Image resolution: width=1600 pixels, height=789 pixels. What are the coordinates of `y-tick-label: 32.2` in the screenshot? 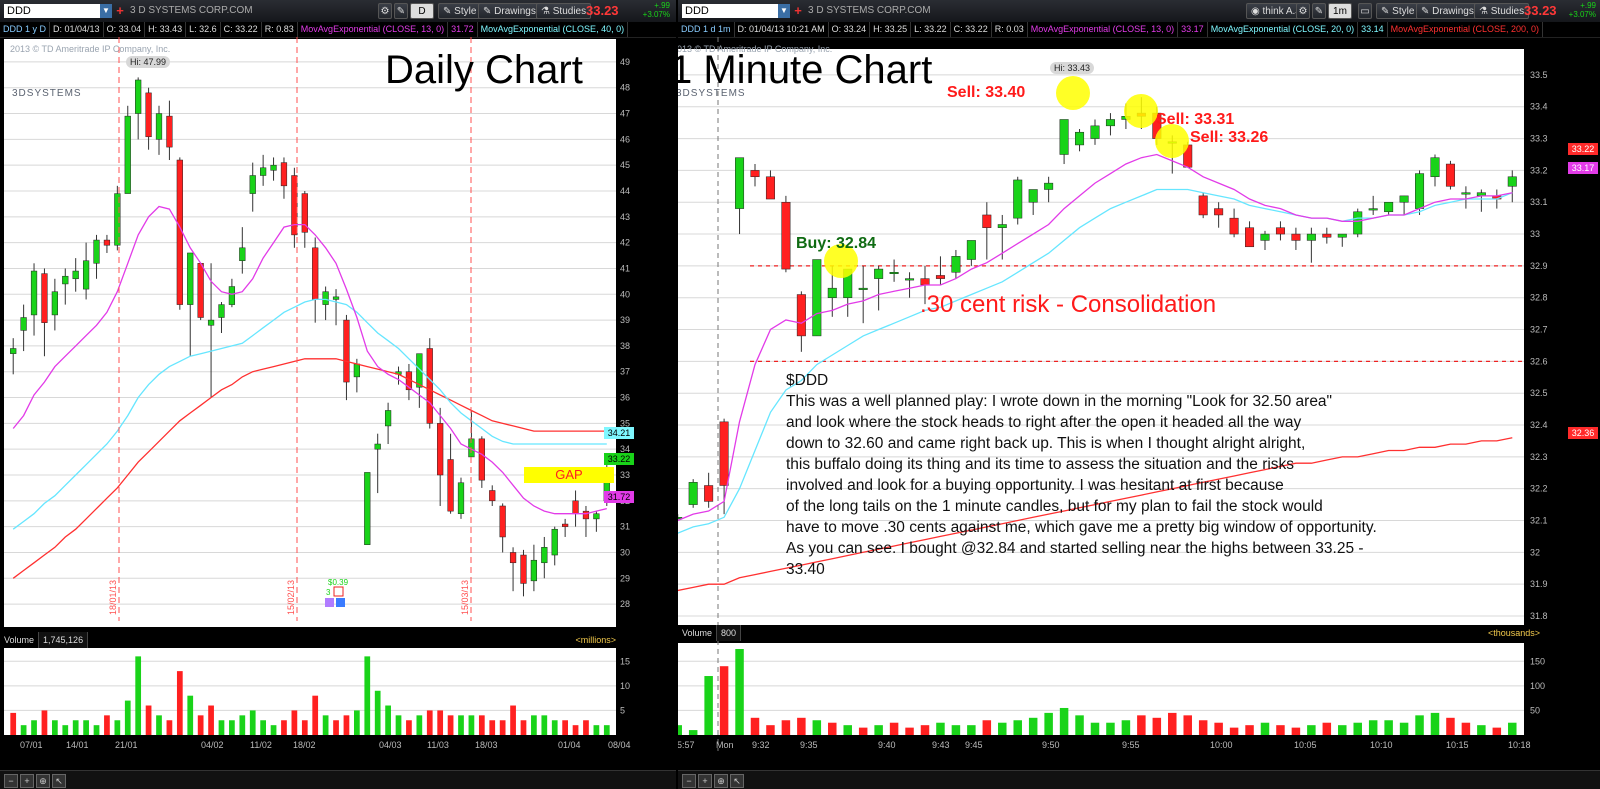 It's located at (1539, 489).